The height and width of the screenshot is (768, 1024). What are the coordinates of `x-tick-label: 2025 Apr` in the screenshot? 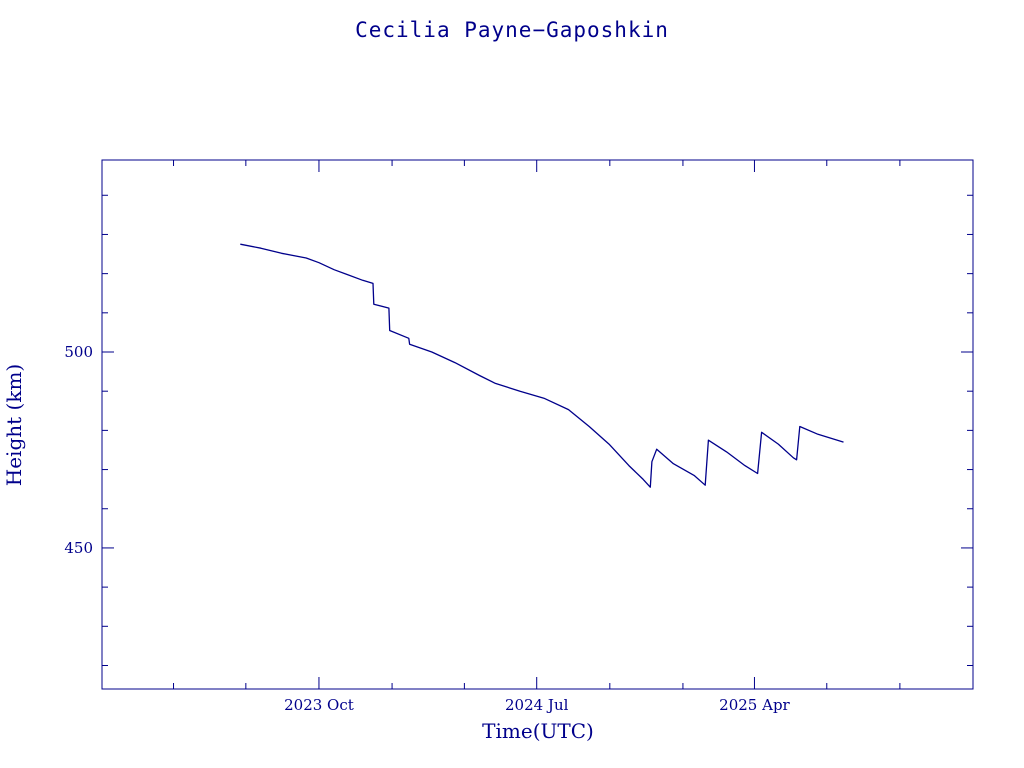 It's located at (754, 705).